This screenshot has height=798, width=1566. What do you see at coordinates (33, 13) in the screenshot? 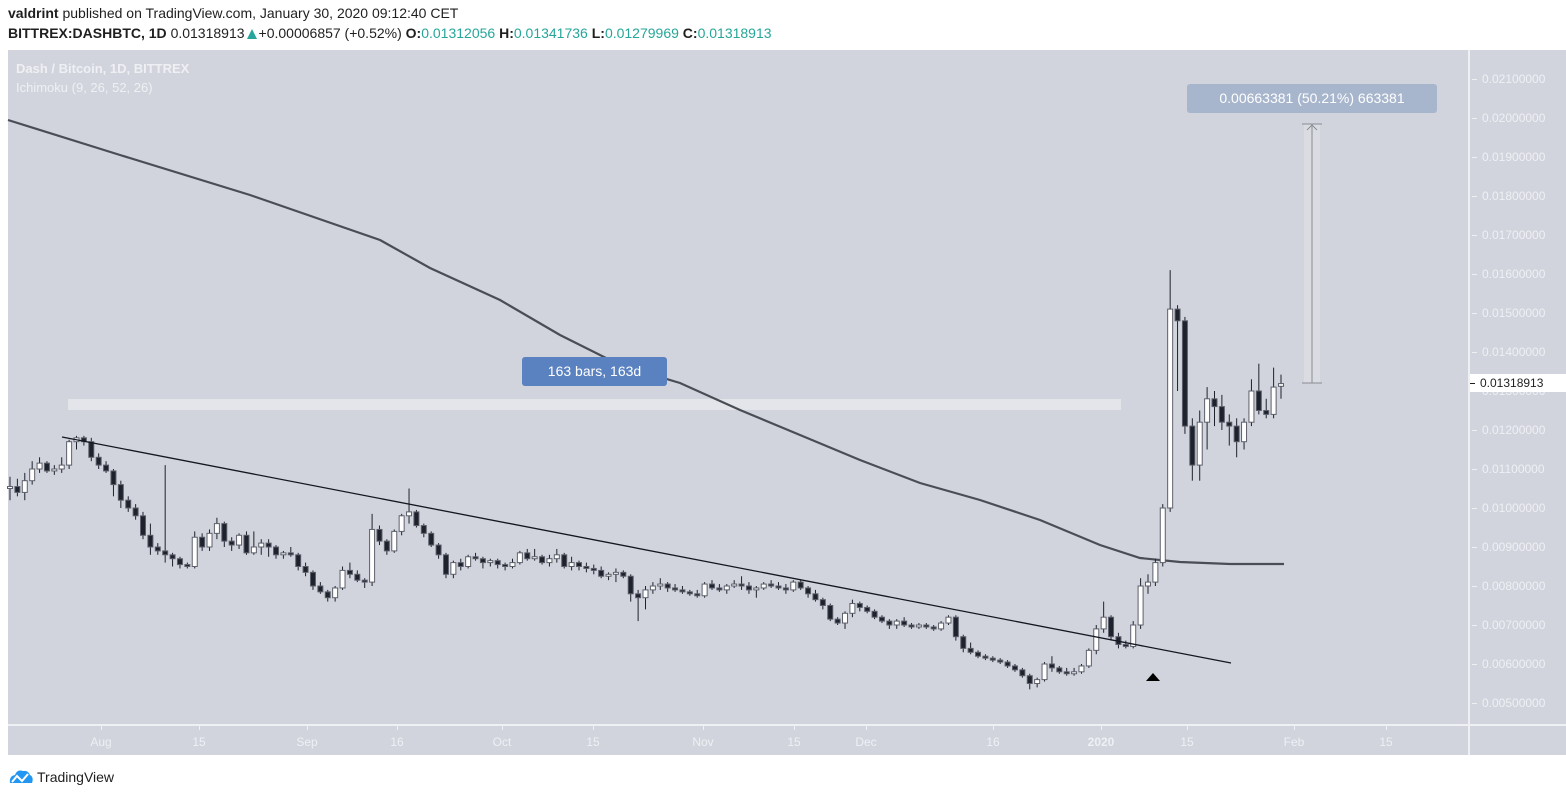
I see `author-name: valdrint` at bounding box center [33, 13].